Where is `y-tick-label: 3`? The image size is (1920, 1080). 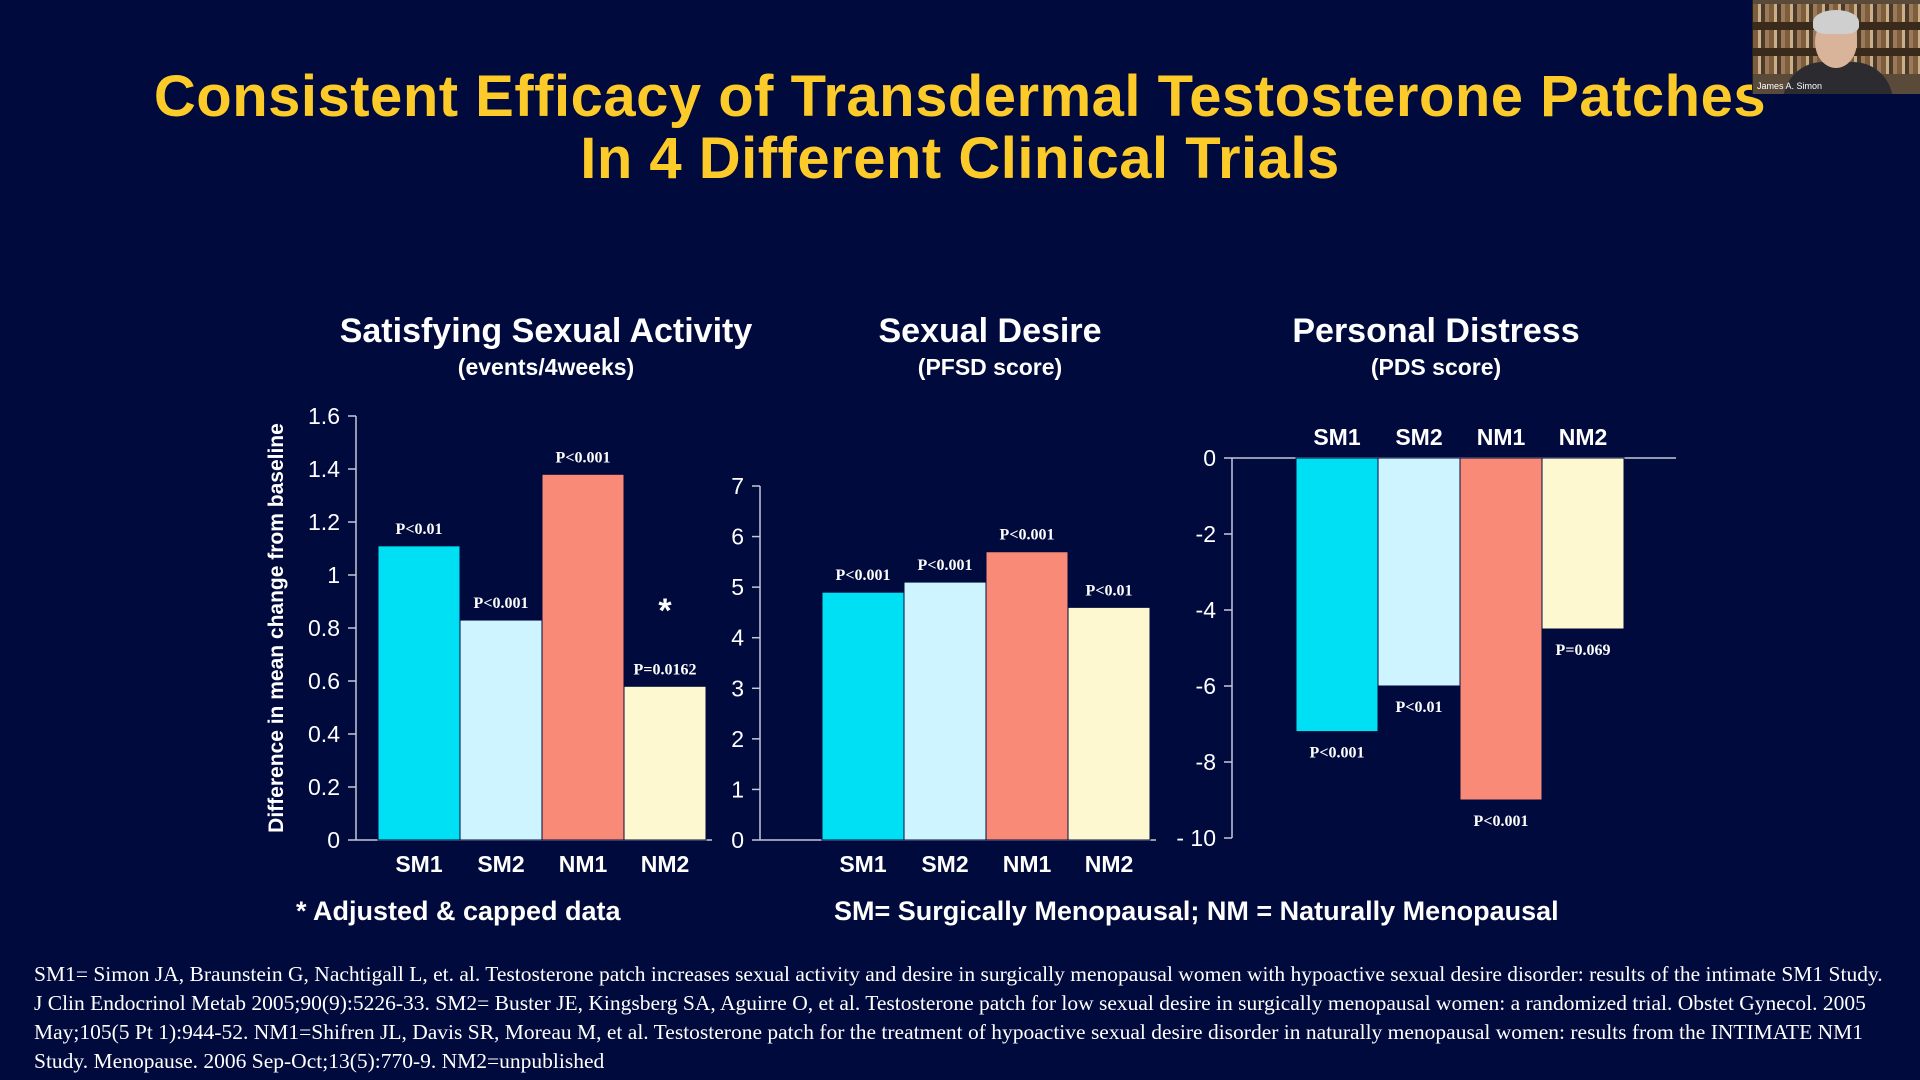 y-tick-label: 3 is located at coordinates (737, 688).